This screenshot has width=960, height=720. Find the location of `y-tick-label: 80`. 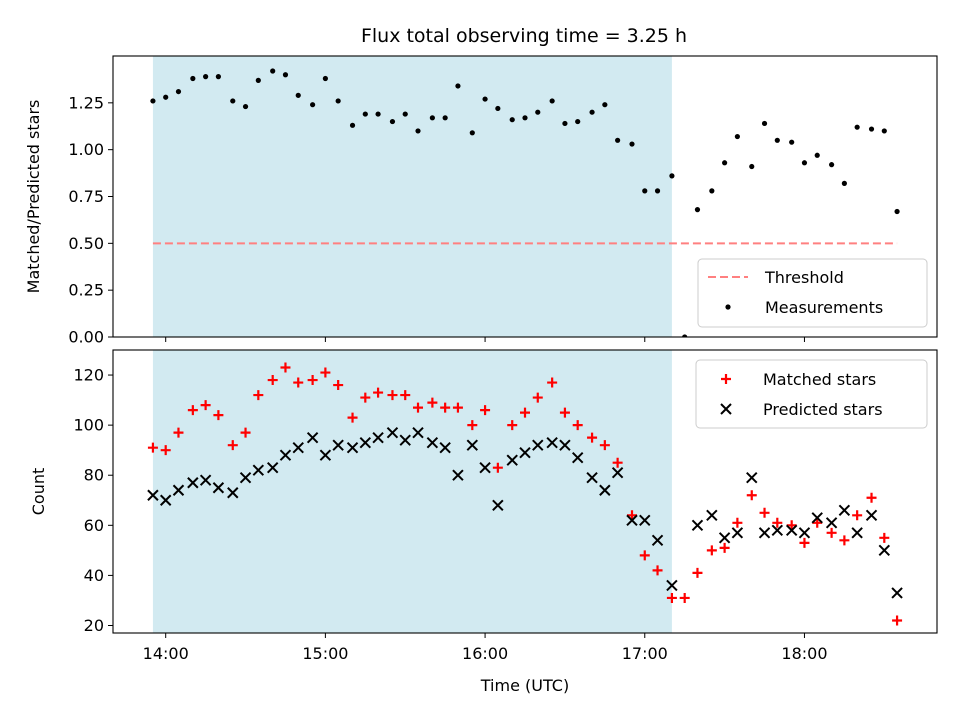

y-tick-label: 80 is located at coordinates (94, 475).